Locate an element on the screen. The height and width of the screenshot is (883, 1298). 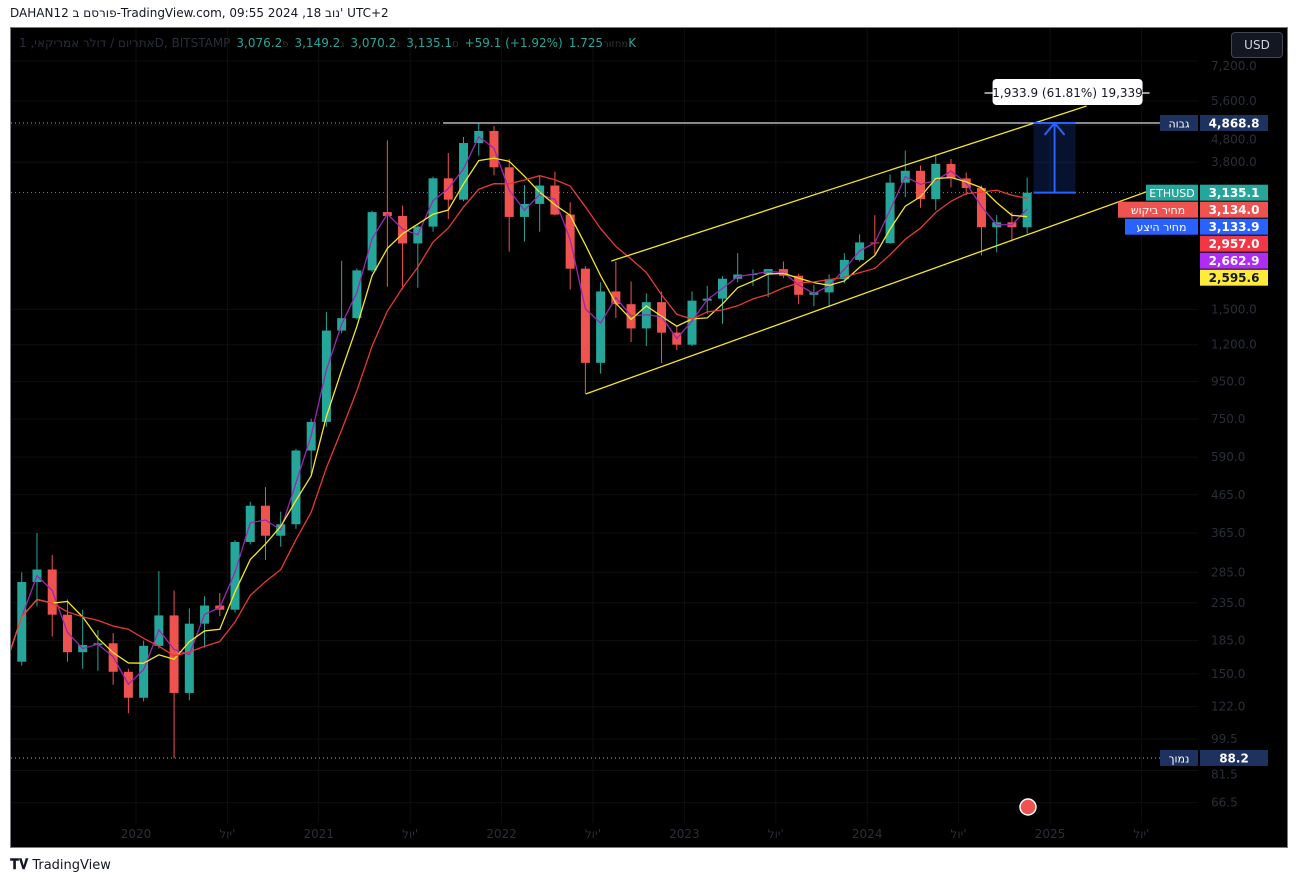
y-tick-label: 1,200.0 is located at coordinates (1234, 345).